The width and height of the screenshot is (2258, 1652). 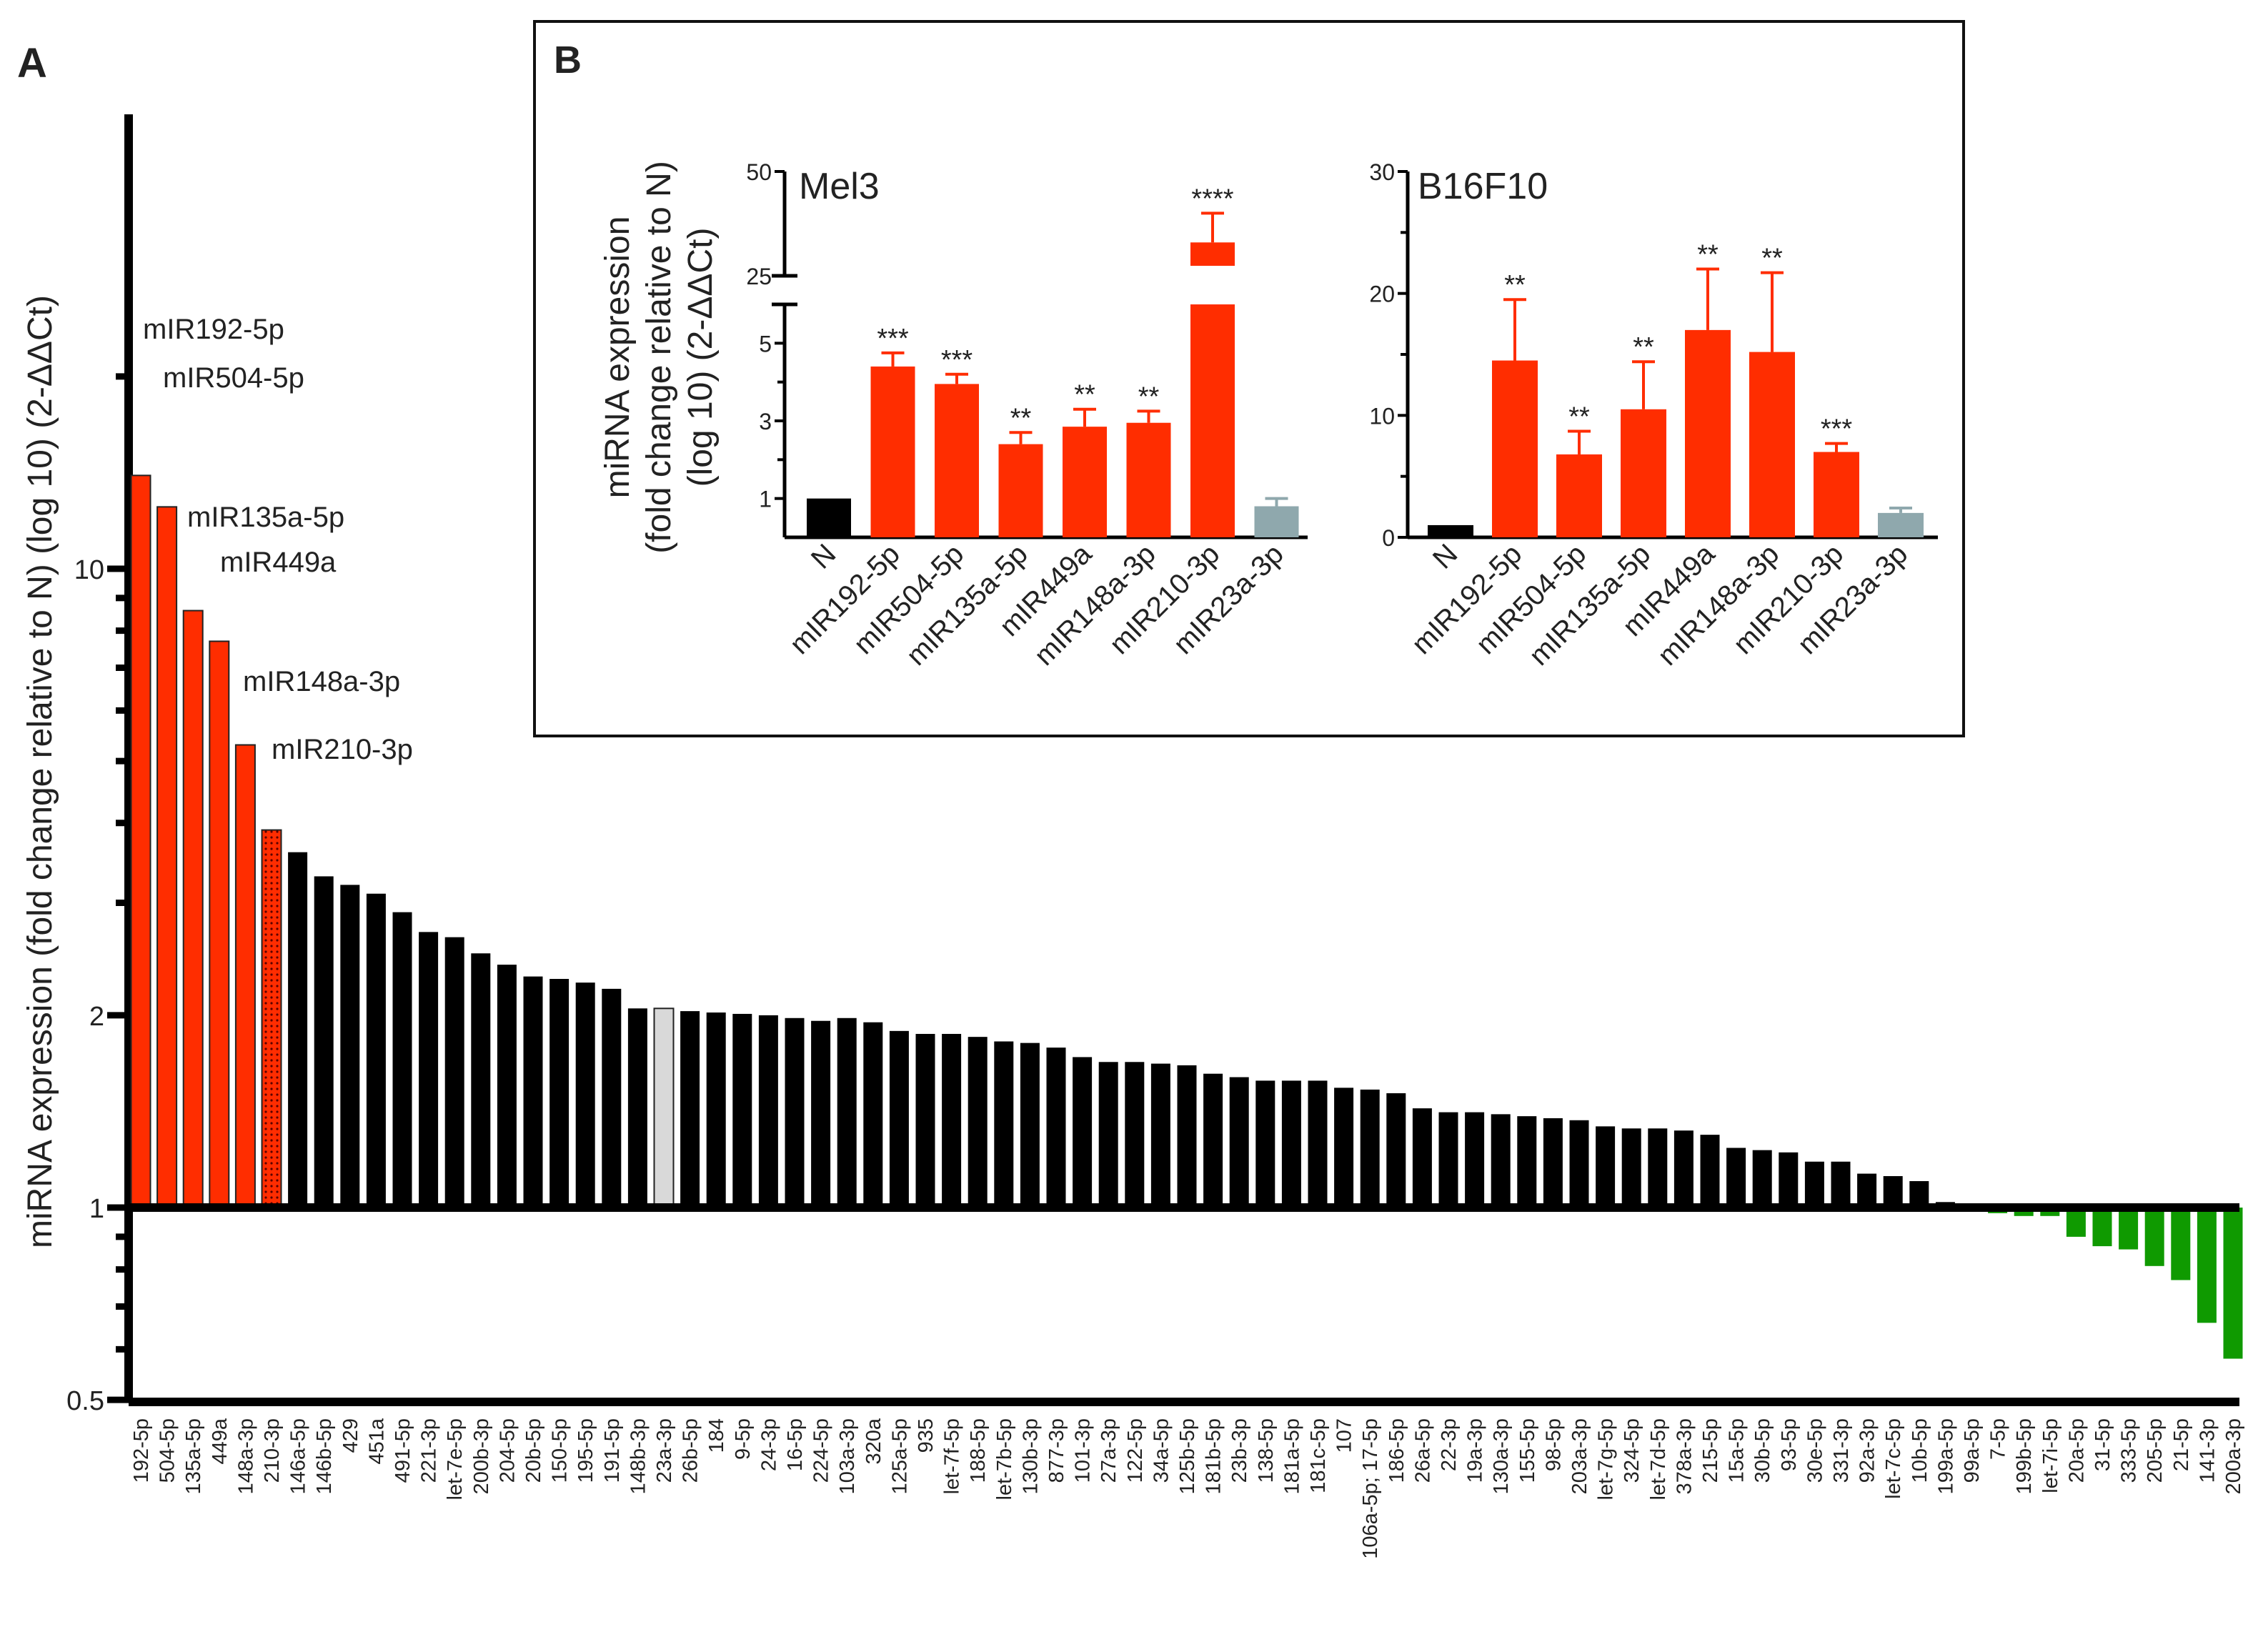 I want to click on bar-101-3p, so click(x=1083, y=1132).